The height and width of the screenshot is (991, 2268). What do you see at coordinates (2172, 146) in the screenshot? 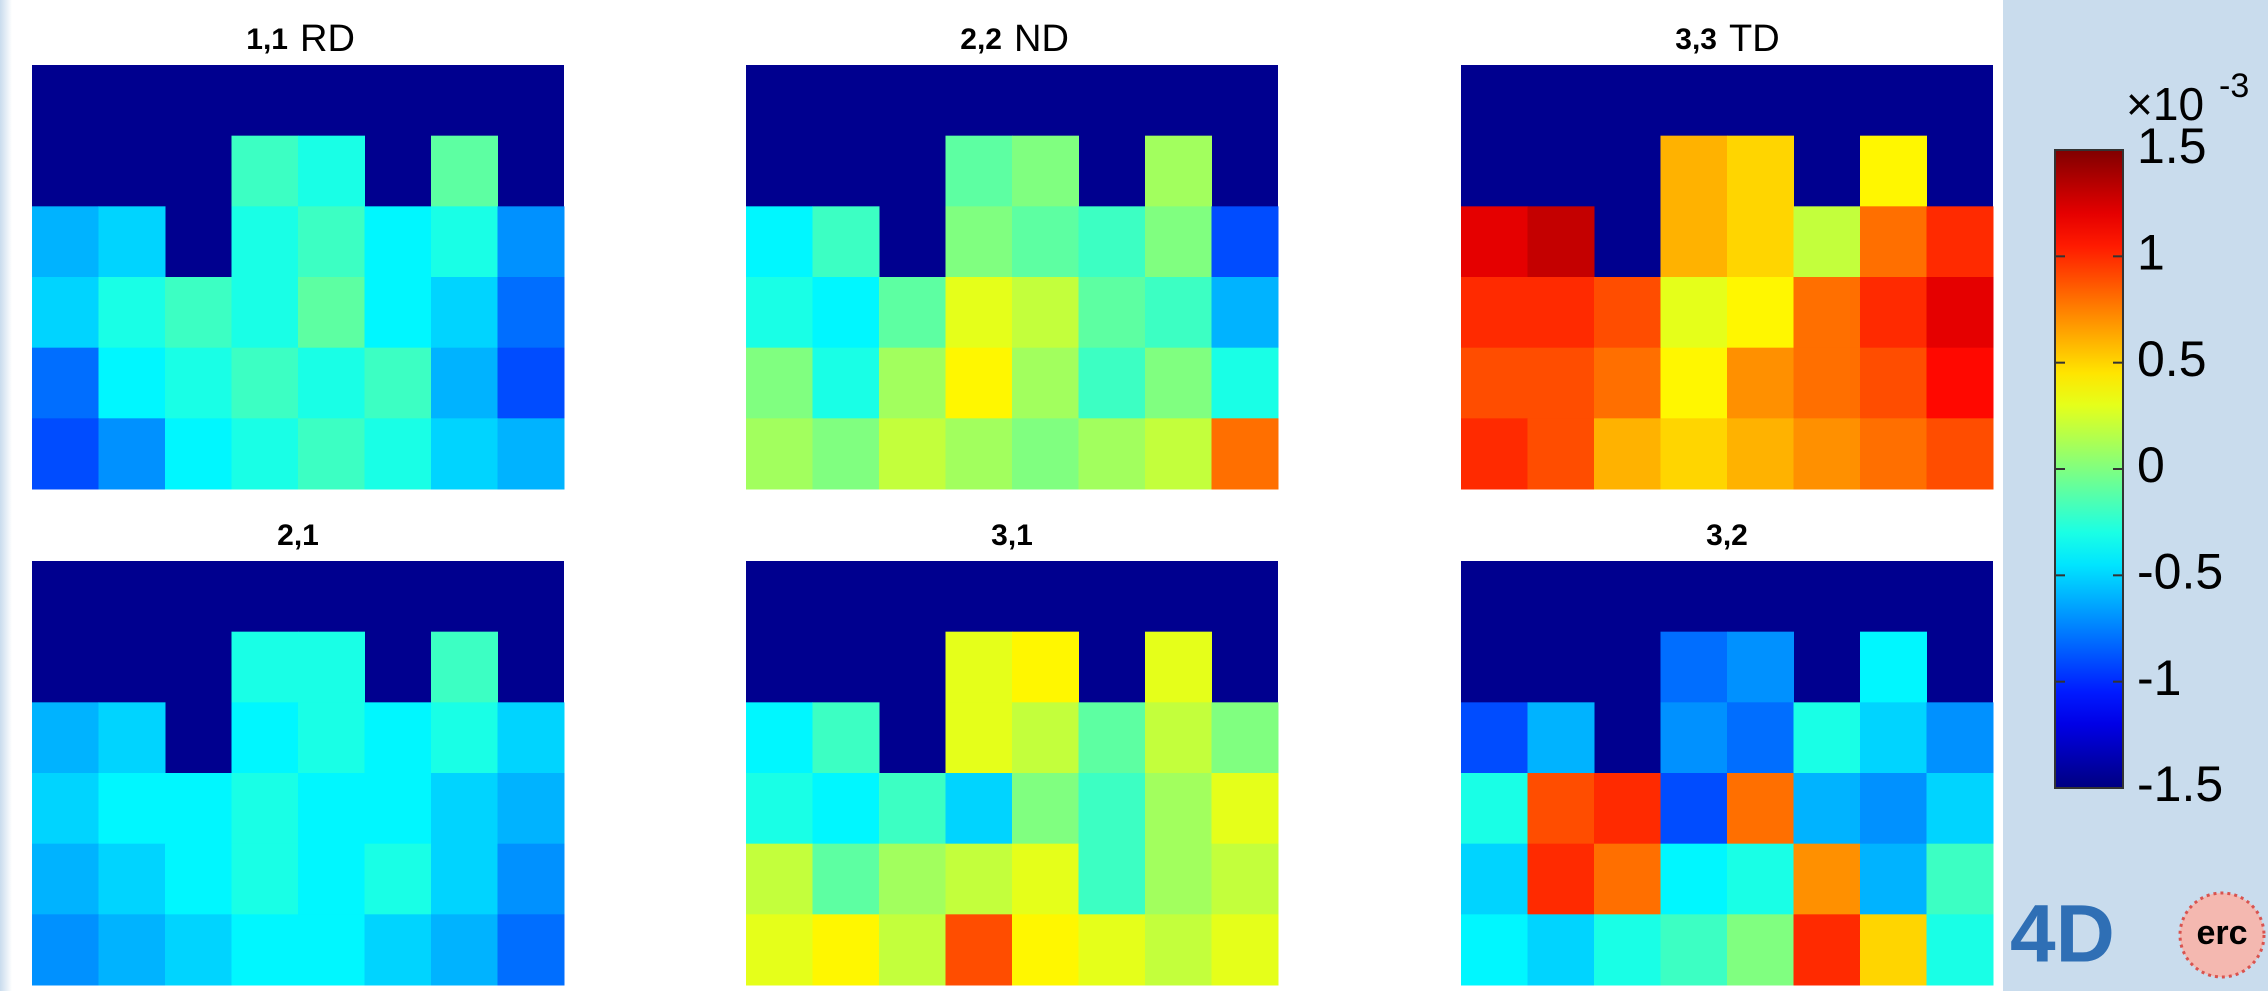
I see `colorbar-tick-label: 1.5` at bounding box center [2172, 146].